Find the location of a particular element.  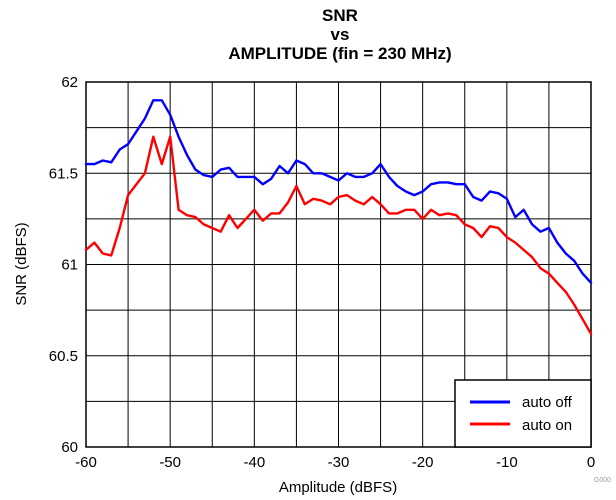

figure-code: G000 is located at coordinates (602, 480).